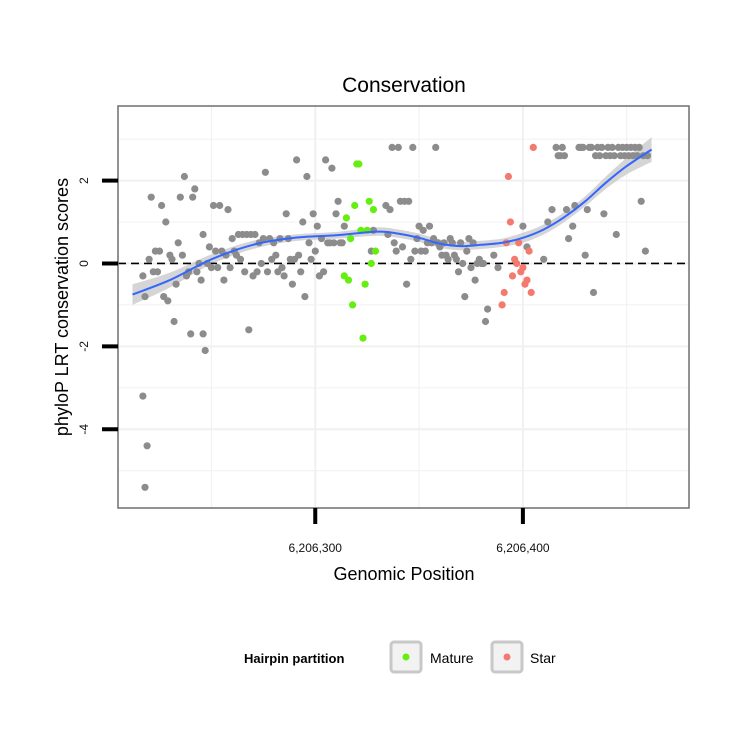 The width and height of the screenshot is (750, 750). I want to click on legend-key-star-dot, so click(507, 657).